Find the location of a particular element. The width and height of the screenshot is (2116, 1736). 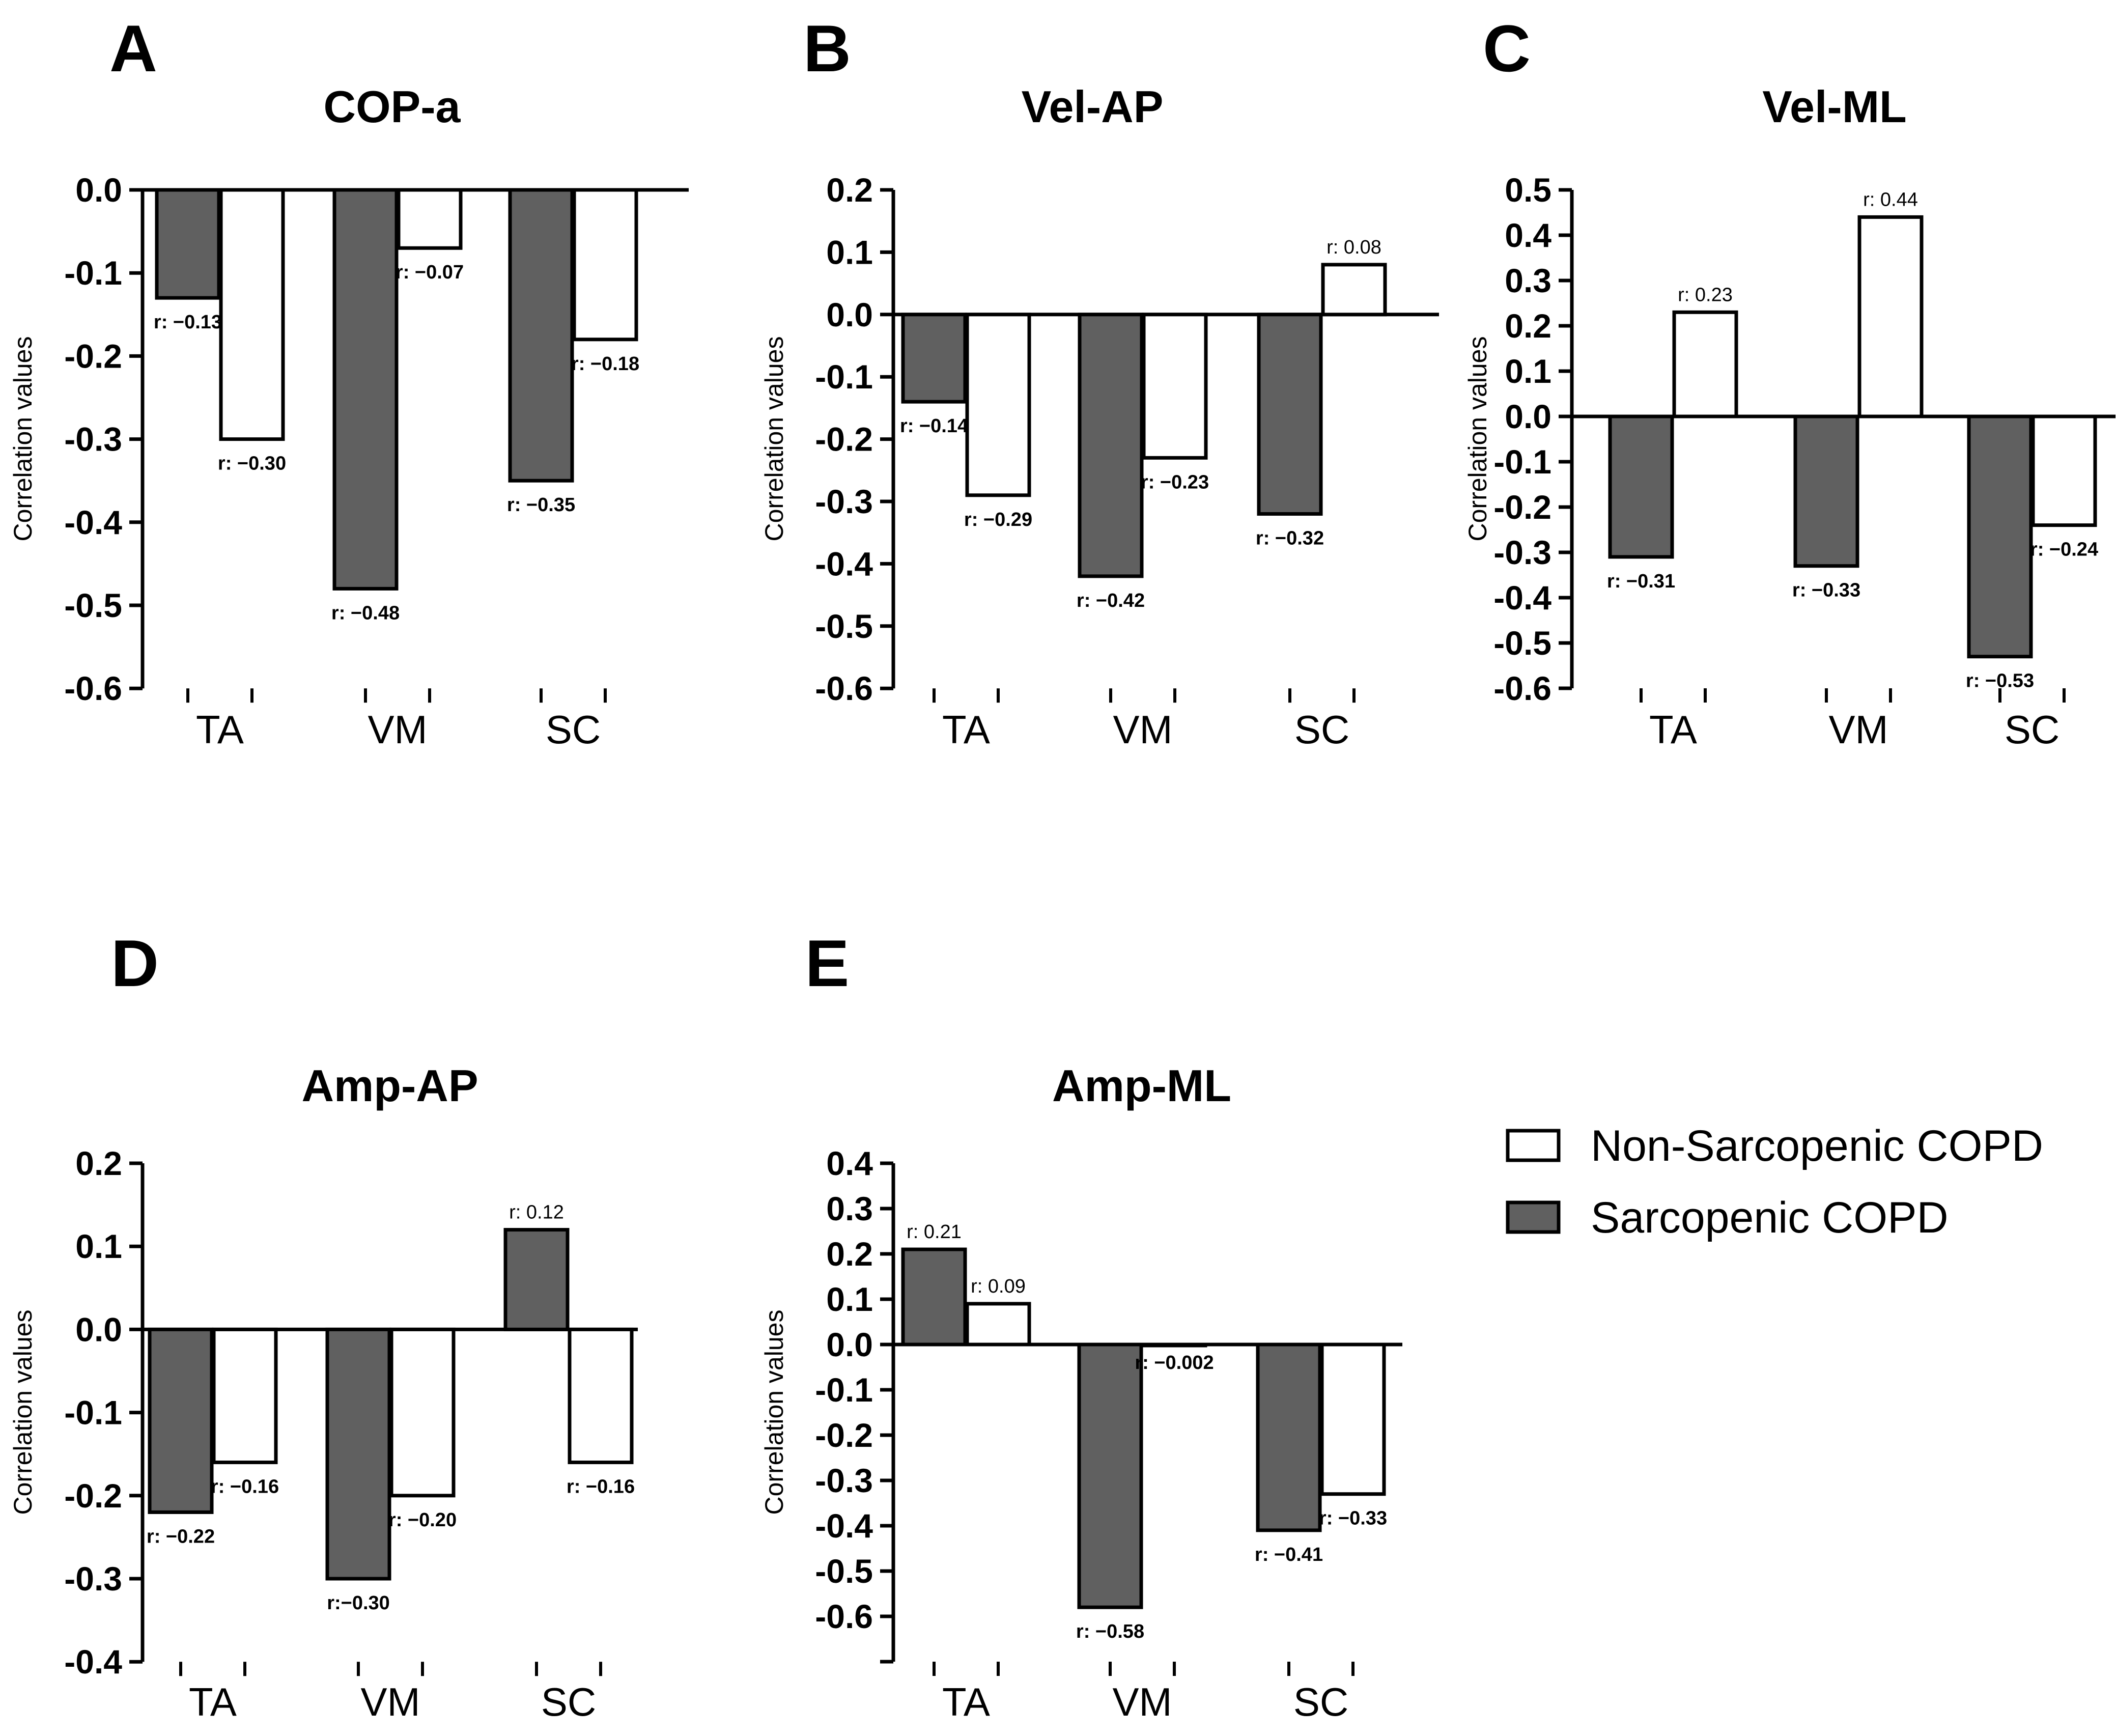

legend: Non-Sarcopenic COPD Sarcopenic COPD is located at coordinates (1774, 1182).